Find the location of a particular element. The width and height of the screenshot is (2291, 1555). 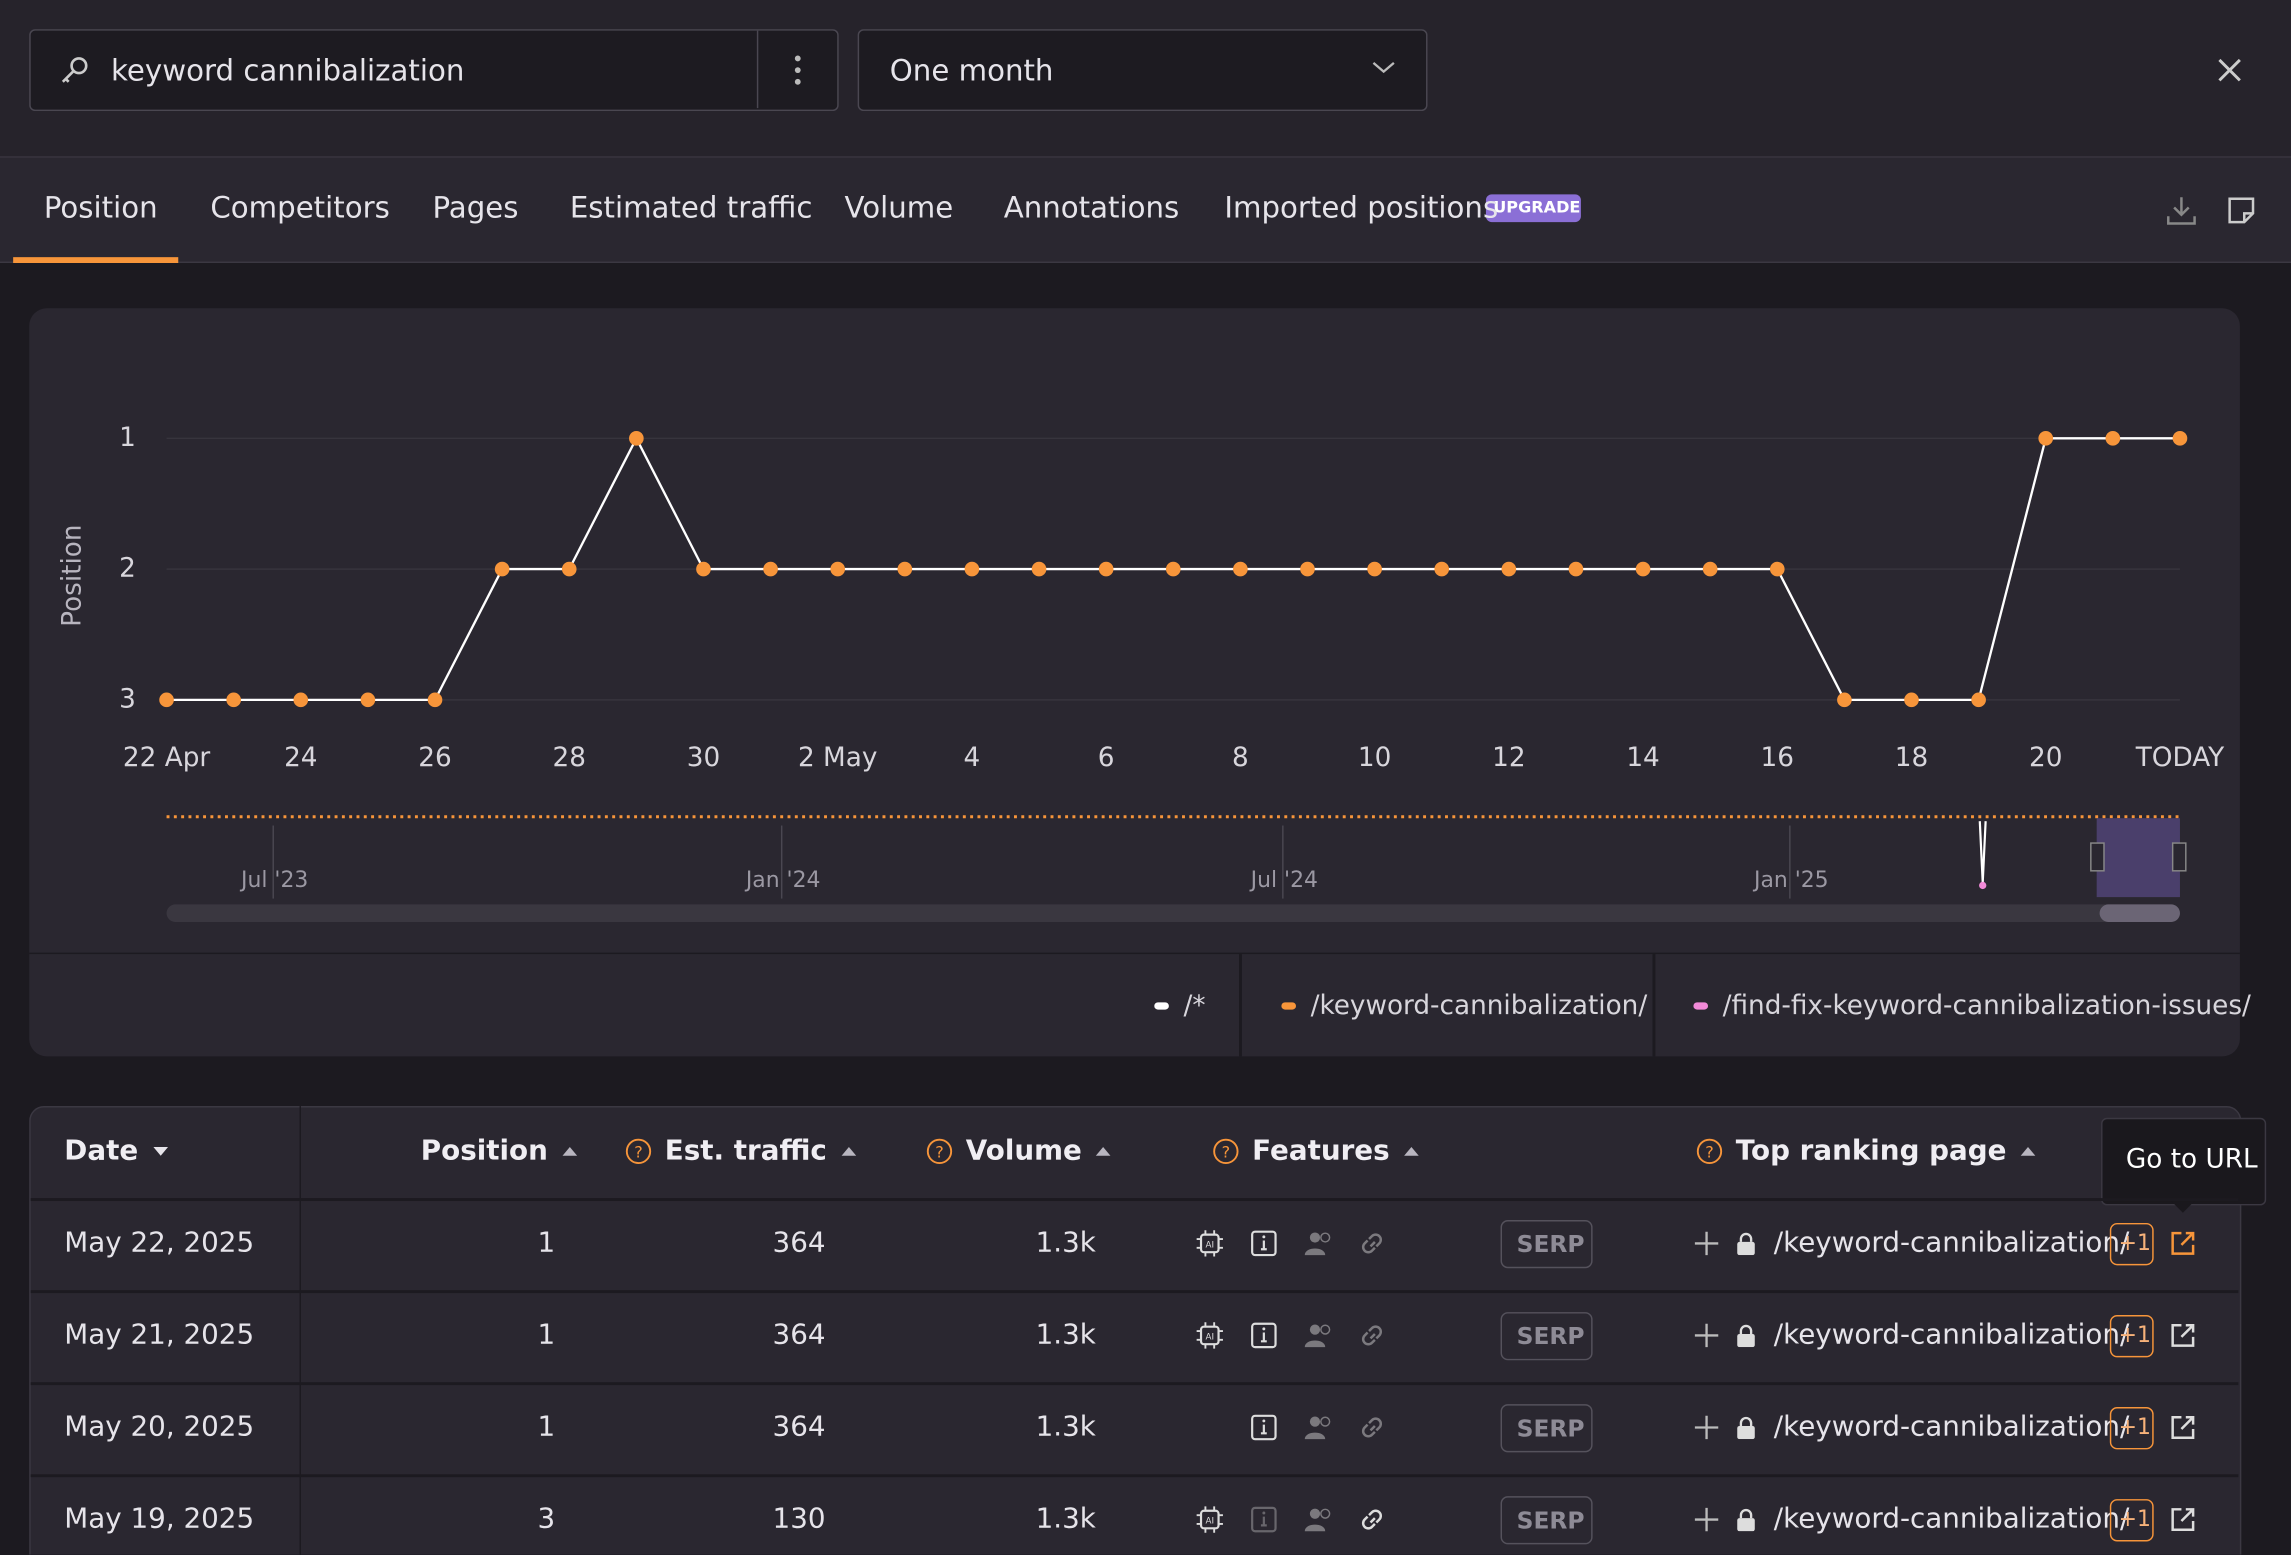

tab: Volume is located at coordinates (899, 207).